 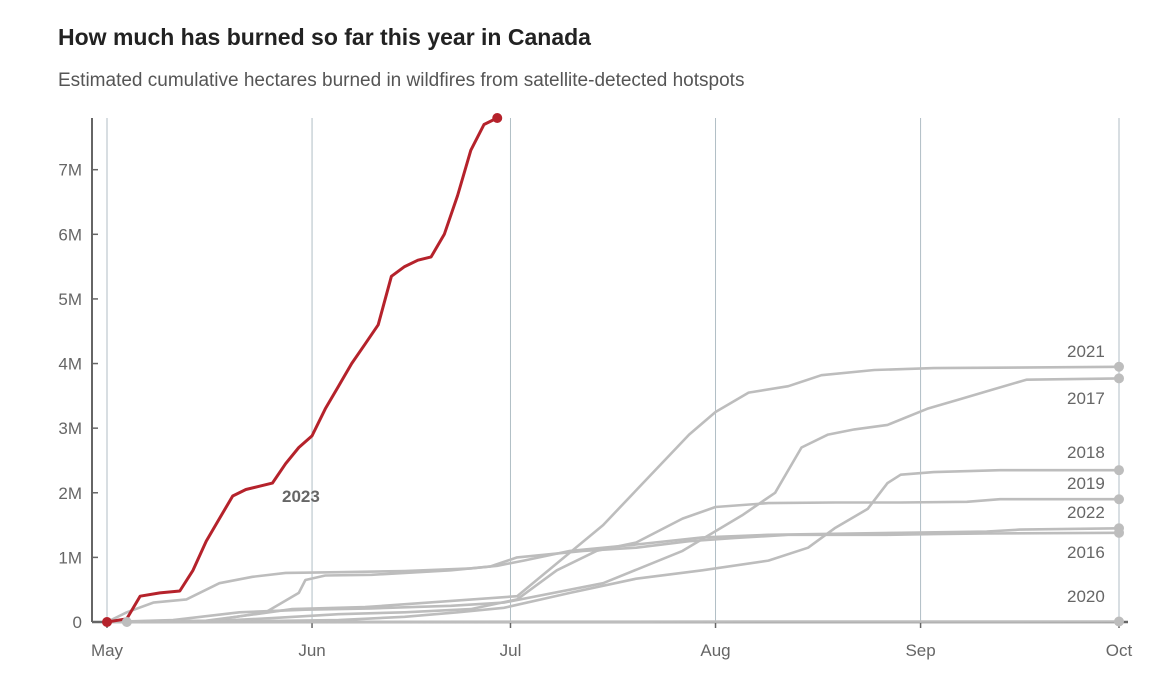 What do you see at coordinates (1086, 512) in the screenshot?
I see `series-label-2022: 2022` at bounding box center [1086, 512].